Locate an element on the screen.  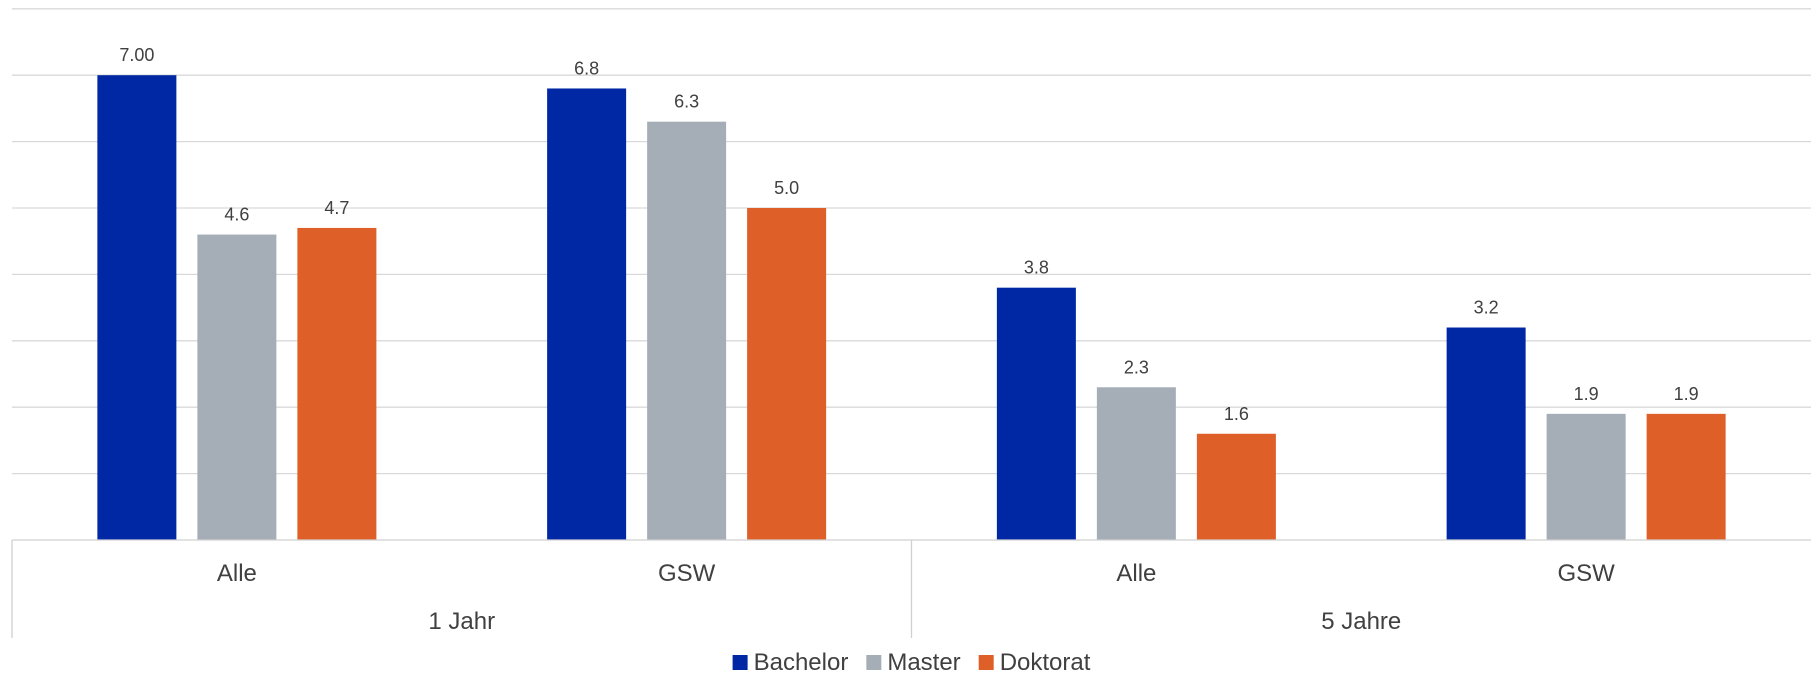
data-label: 6.8 is located at coordinates (586, 68).